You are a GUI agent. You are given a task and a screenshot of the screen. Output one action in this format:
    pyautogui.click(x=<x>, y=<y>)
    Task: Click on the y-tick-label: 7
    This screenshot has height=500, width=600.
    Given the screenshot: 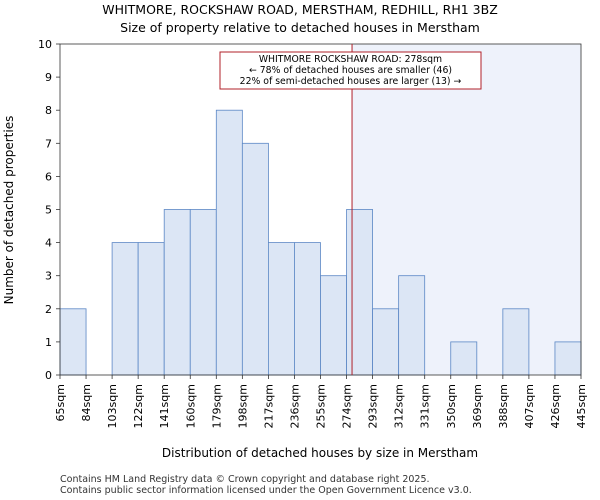 What is the action you would take?
    pyautogui.click(x=48, y=143)
    